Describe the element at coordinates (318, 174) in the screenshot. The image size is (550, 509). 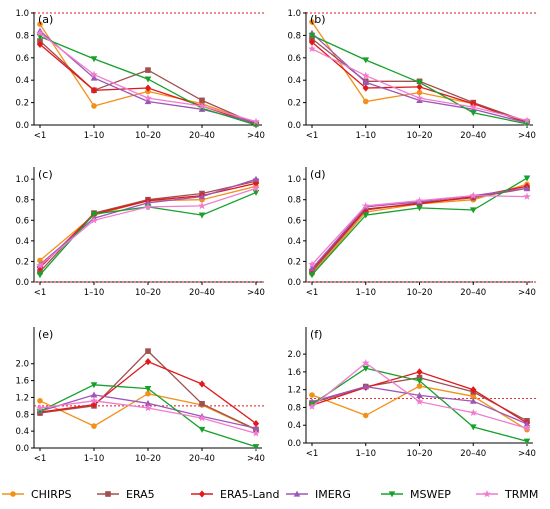
I see `panel-label: (d)` at that location.